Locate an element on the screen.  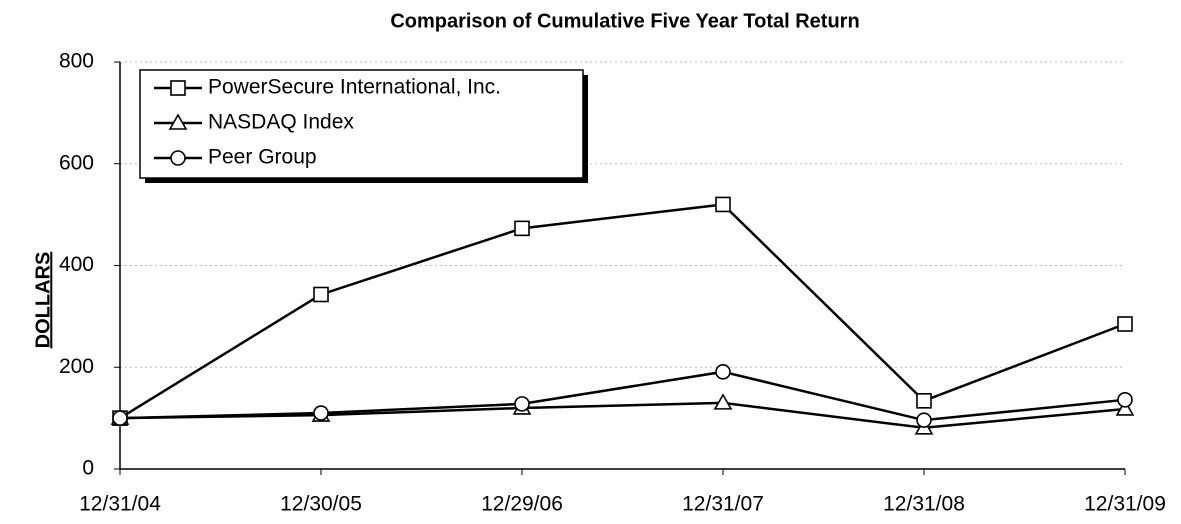
x-tick-label: 12/31/08 is located at coordinates (924, 504).